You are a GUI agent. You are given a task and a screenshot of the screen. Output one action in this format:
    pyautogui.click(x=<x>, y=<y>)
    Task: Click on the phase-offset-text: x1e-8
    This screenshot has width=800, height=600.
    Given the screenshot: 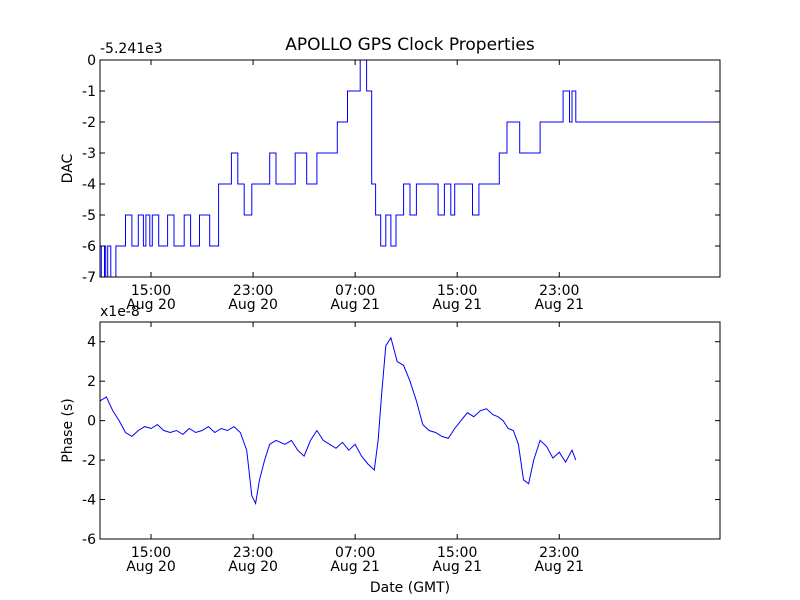 What is the action you would take?
    pyautogui.click(x=120, y=312)
    